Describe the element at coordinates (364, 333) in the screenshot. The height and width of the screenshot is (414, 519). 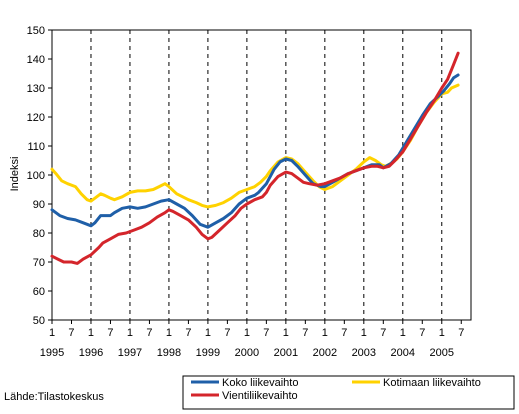
I see `x-month-label-16: 1` at that location.